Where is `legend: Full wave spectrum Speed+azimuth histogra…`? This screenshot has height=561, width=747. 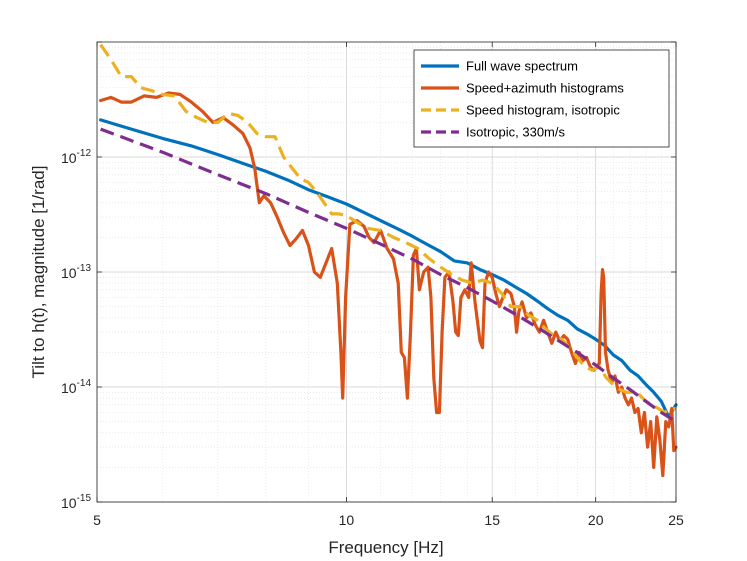 legend: Full wave spectrum Speed+azimuth histogra… is located at coordinates (541, 98).